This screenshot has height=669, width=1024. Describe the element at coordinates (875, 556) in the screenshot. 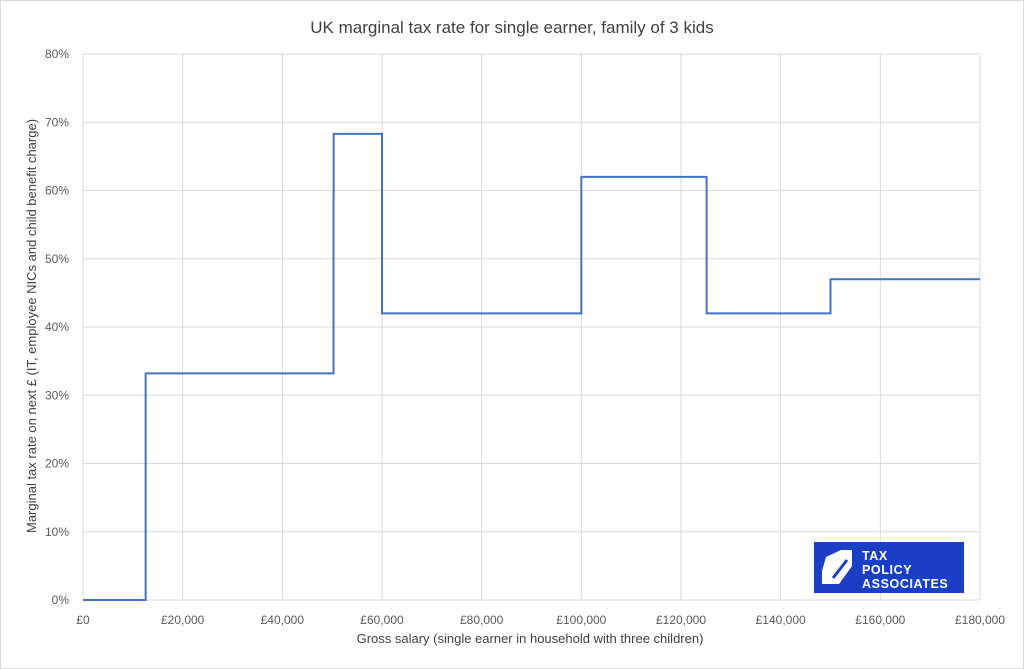

I see `logo-text-line-1: TAX` at that location.